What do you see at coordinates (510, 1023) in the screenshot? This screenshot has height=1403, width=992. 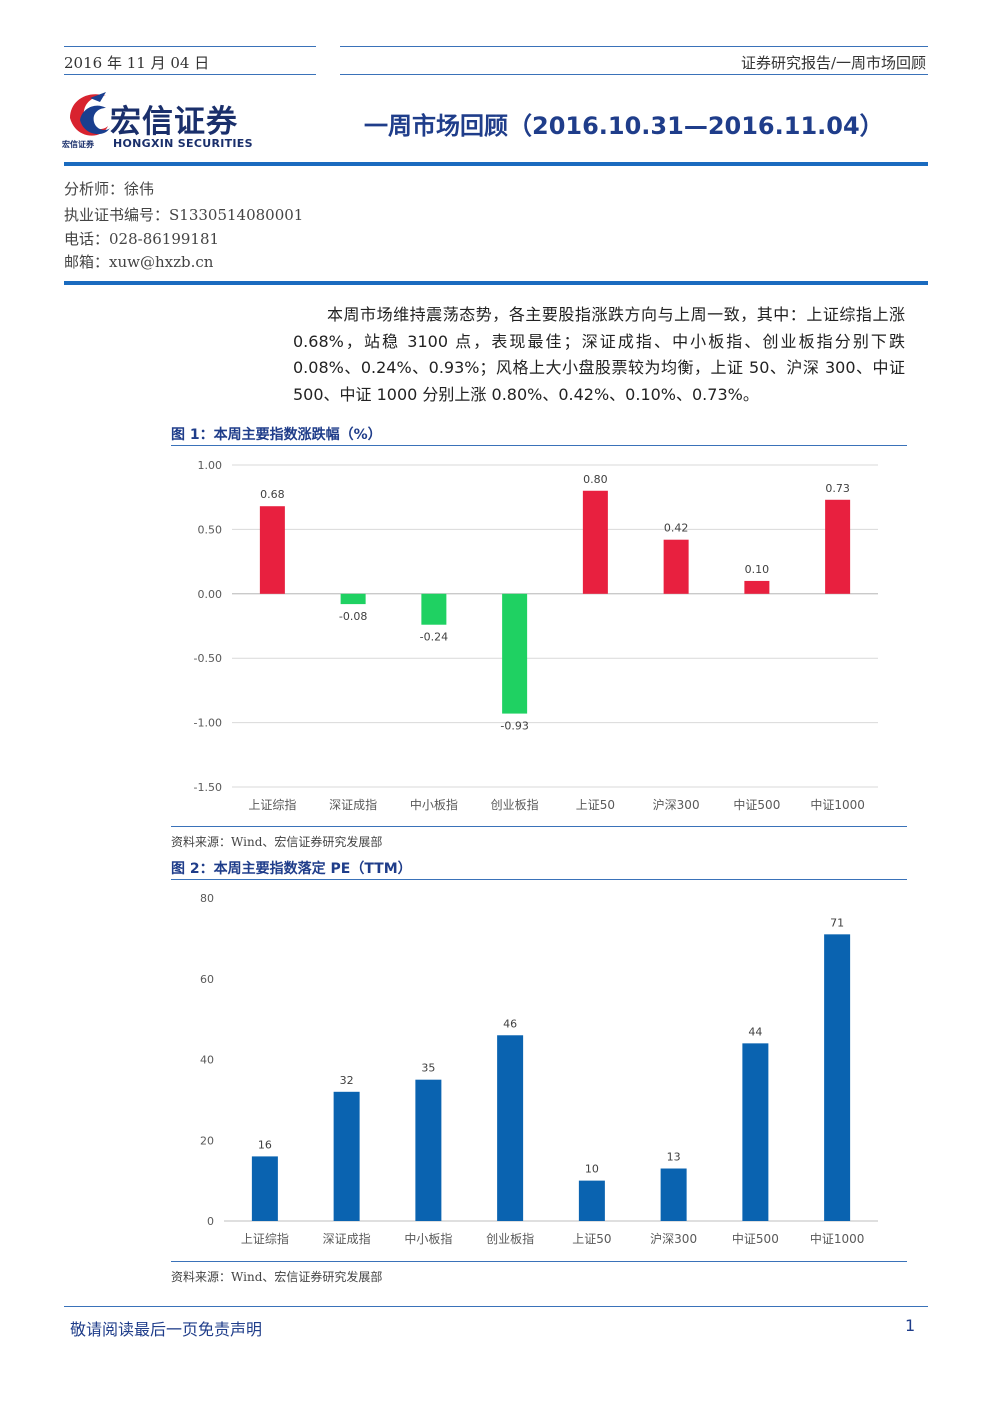 I see `bar-value-label: 46` at bounding box center [510, 1023].